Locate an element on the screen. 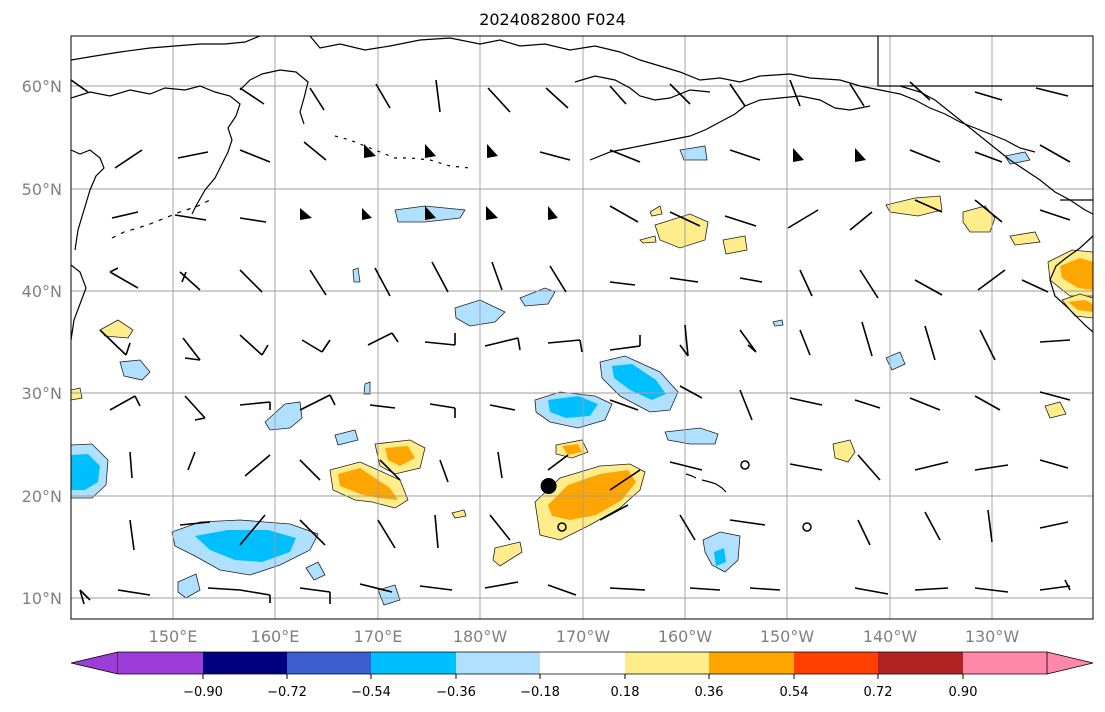 Image resolution: width=1105 pixels, height=712 pixels. lon-label-180w: 180°W is located at coordinates (480, 636).